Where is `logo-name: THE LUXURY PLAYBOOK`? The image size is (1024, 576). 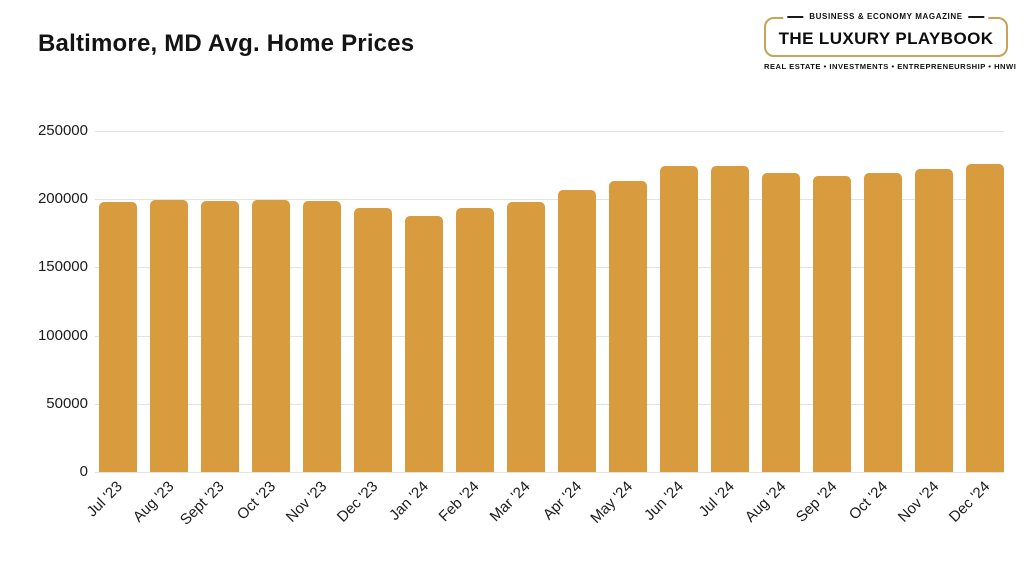 logo-name: THE LUXURY PLAYBOOK is located at coordinates (886, 38).